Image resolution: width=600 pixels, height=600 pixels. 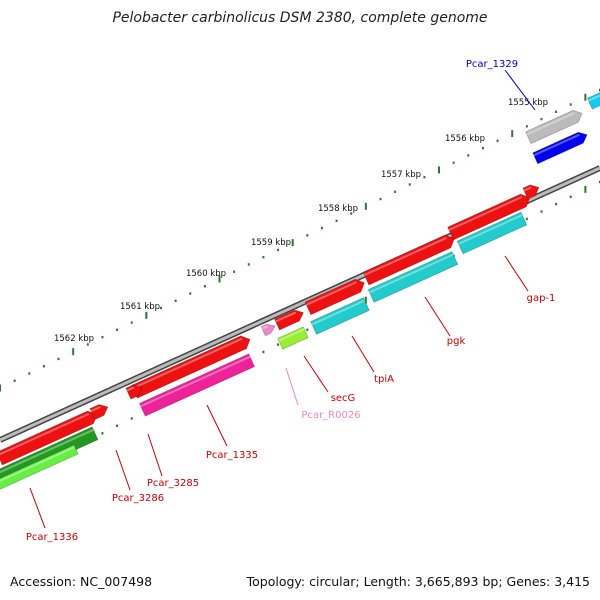 I want to click on trna-pcar-r0026, so click(x=268, y=330).